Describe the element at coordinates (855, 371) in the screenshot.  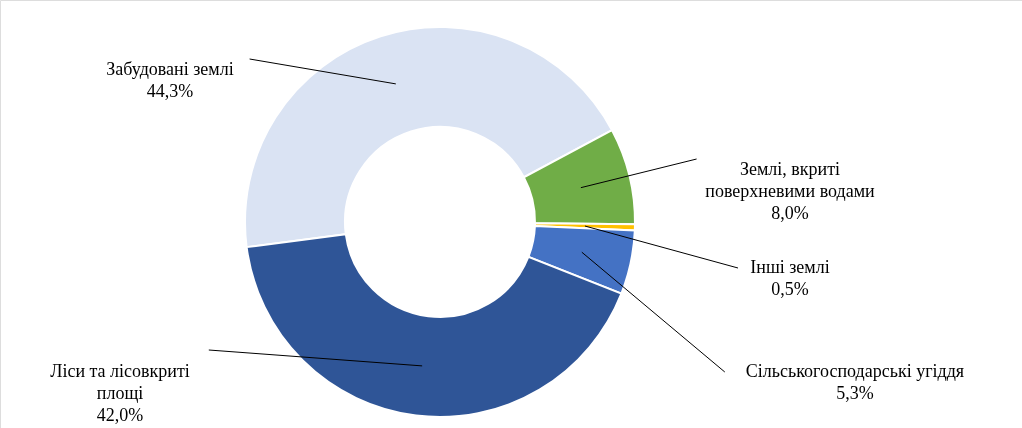
I see `slice-label: Сільськогосподарські угіддя` at that location.